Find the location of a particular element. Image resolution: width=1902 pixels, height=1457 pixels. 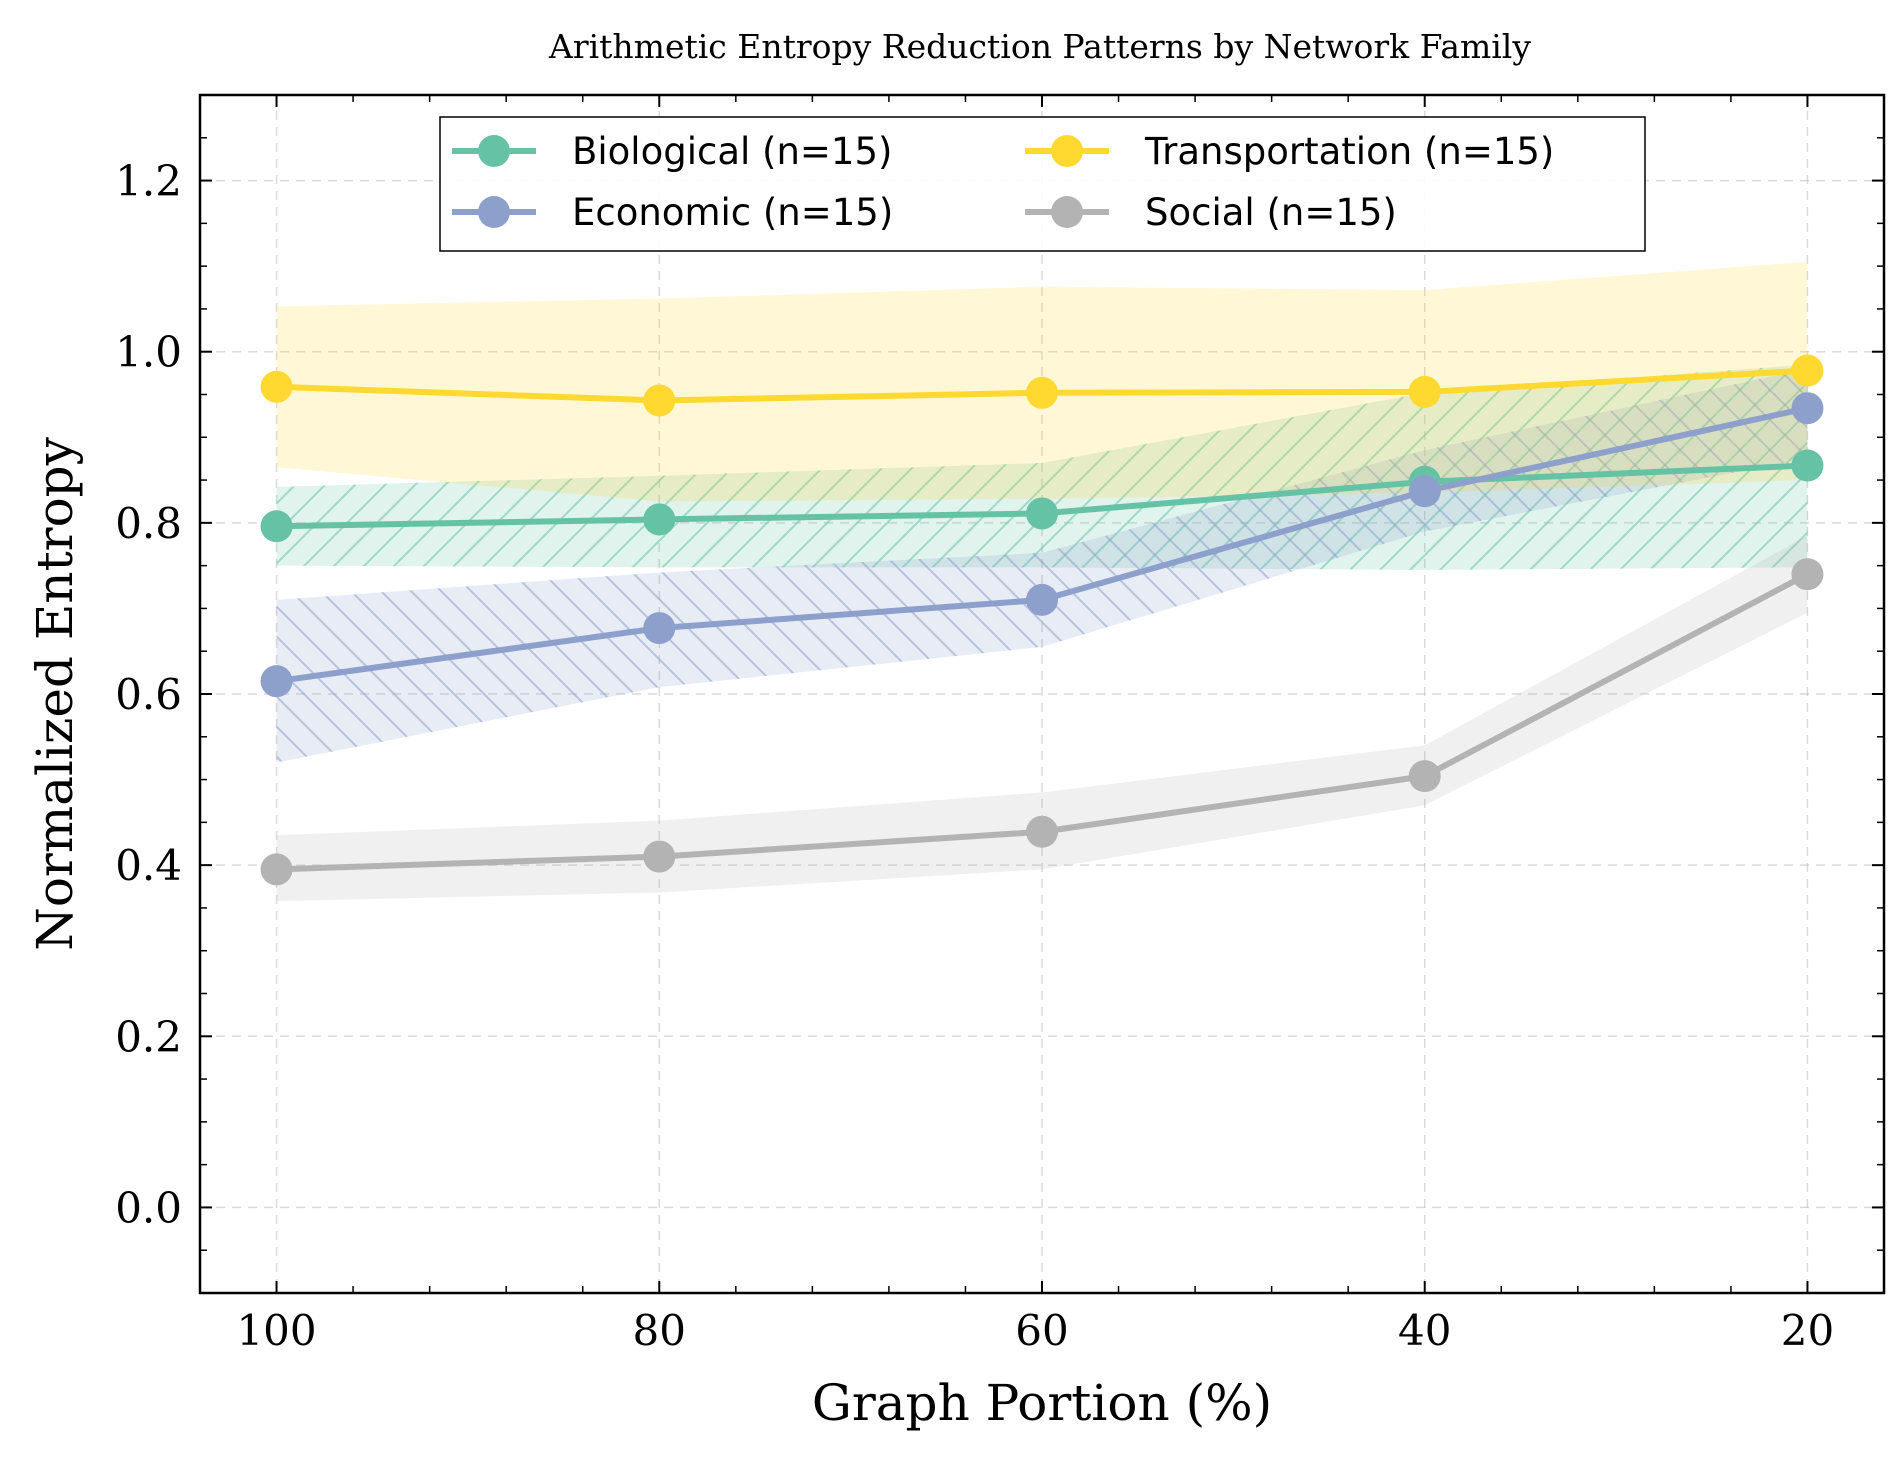

x-tick-label: 20 is located at coordinates (1807, 1330).